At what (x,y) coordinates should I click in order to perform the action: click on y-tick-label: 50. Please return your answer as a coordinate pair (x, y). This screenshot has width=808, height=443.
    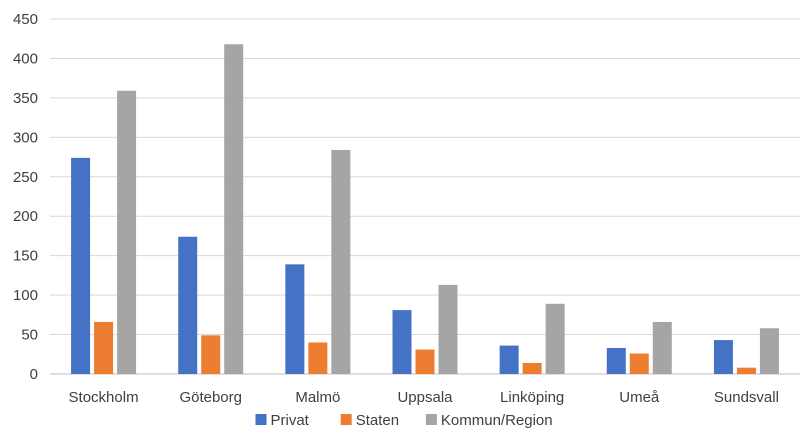
    Looking at the image, I should click on (29, 335).